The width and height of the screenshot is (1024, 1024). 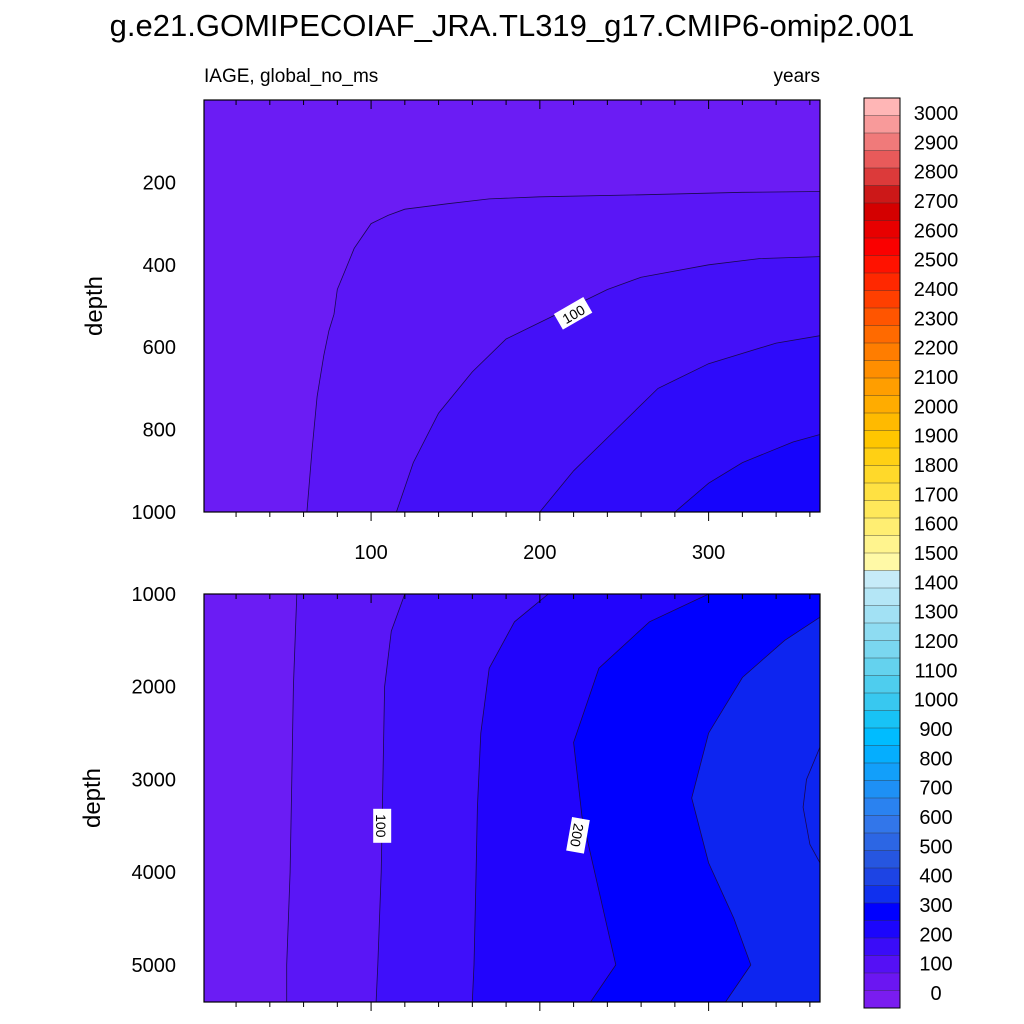 I want to click on colorbar-label: 1800, so click(x=936, y=466).